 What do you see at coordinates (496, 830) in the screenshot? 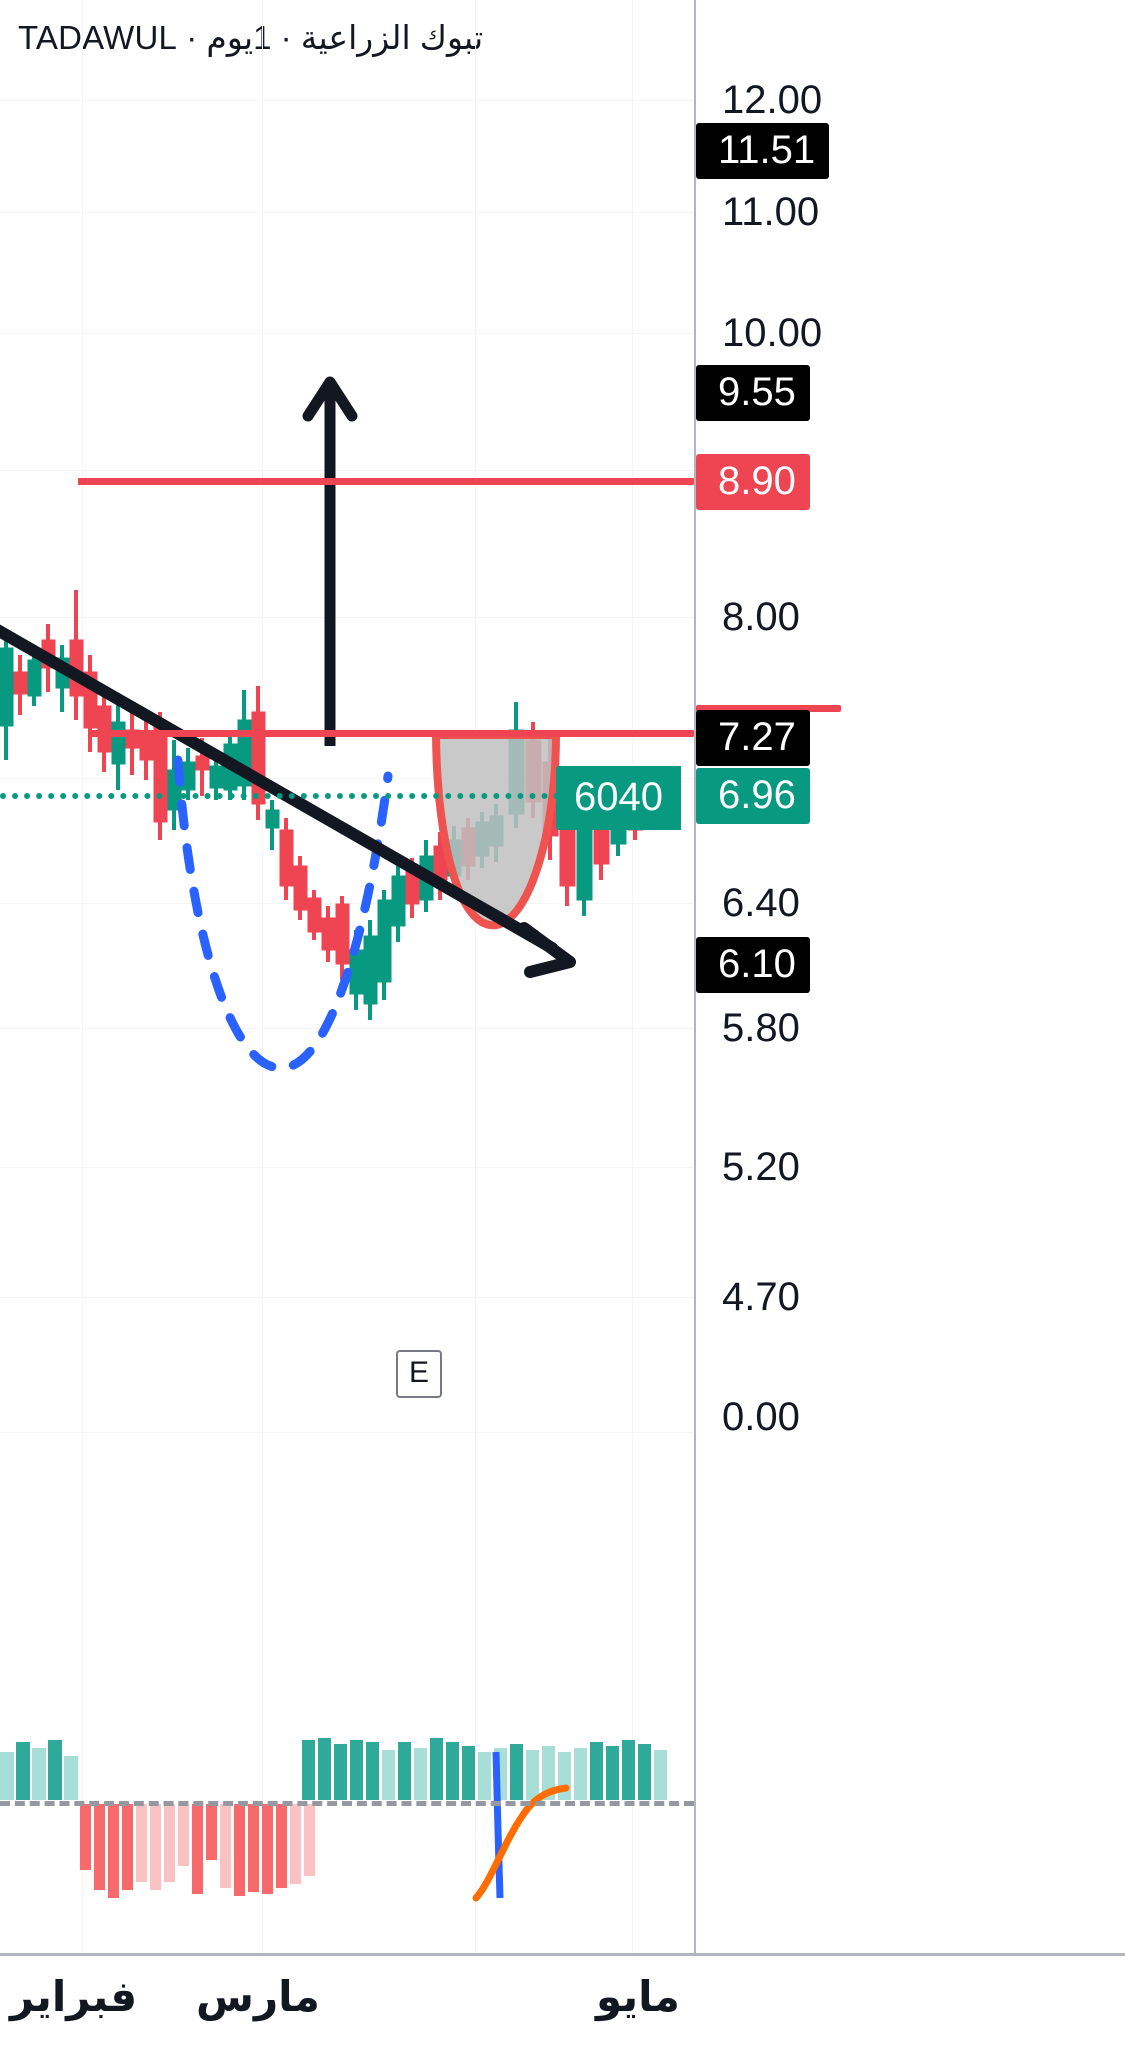
I see `handle-pattern-cup` at bounding box center [496, 830].